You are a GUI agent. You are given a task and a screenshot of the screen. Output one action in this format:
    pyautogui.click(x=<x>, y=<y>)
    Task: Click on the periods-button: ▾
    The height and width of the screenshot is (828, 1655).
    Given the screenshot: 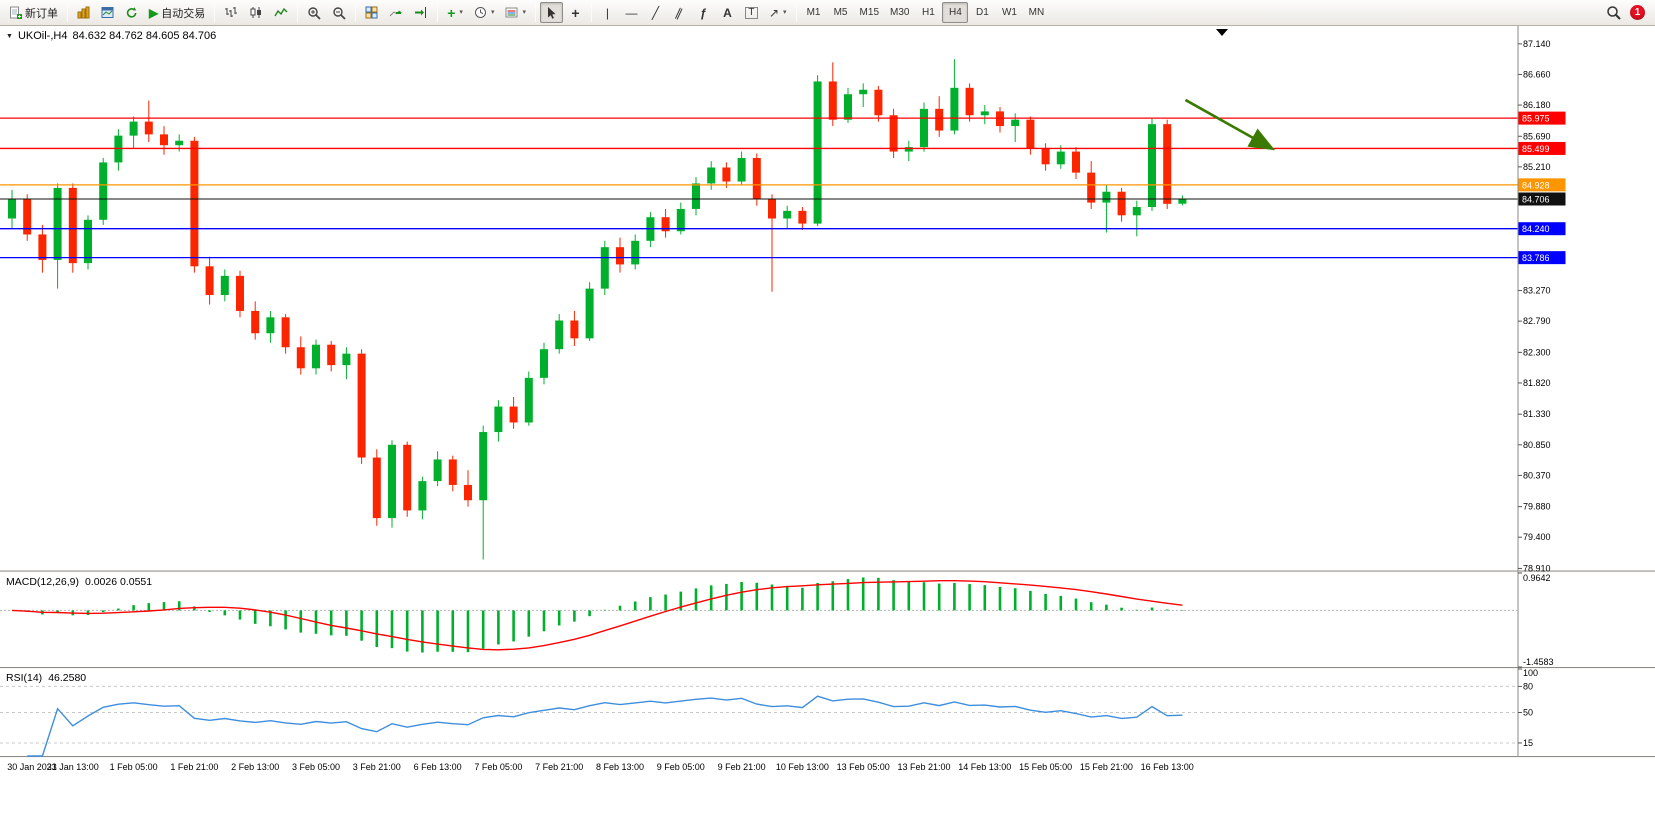 What is the action you would take?
    pyautogui.click(x=484, y=12)
    